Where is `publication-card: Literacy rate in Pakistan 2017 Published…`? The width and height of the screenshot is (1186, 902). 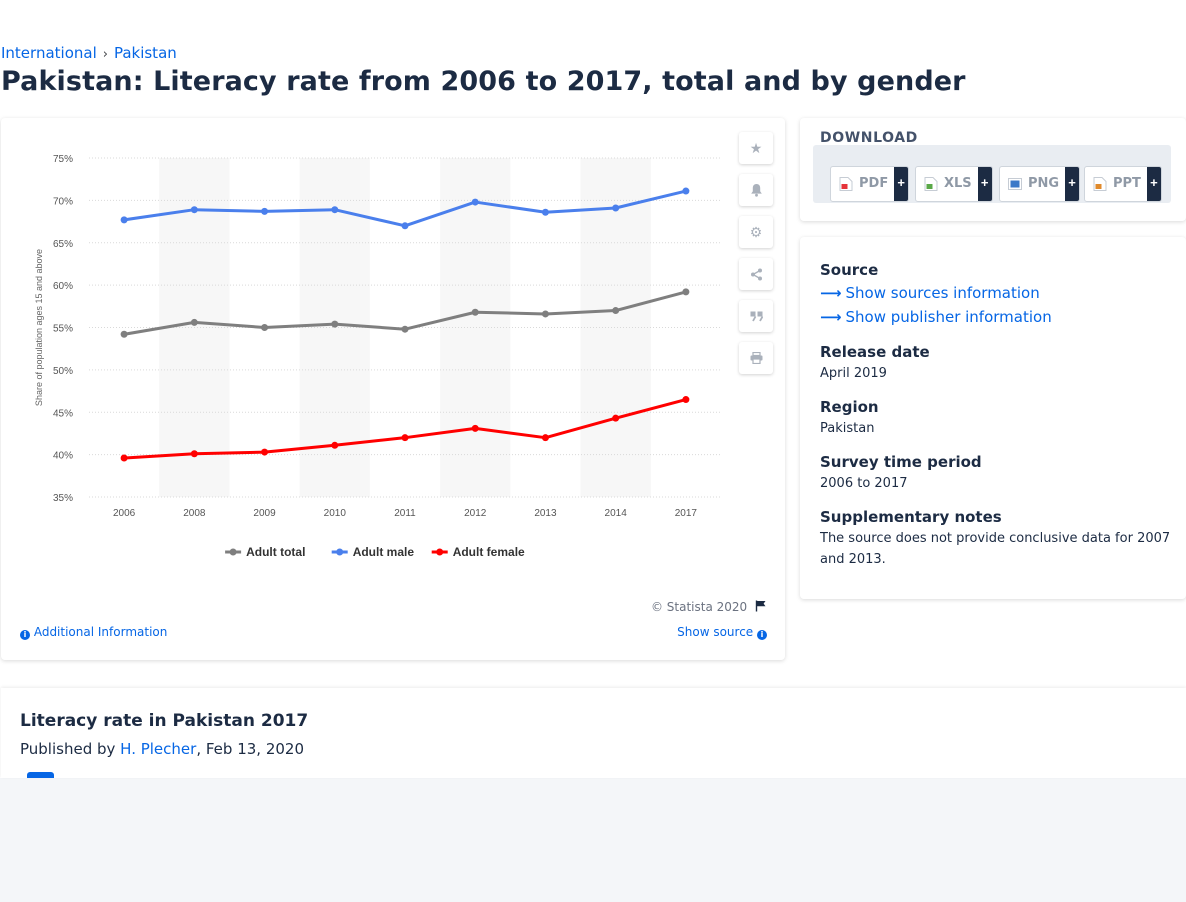
publication-card: Literacy rate in Pakistan 2017 Published… is located at coordinates (593, 733).